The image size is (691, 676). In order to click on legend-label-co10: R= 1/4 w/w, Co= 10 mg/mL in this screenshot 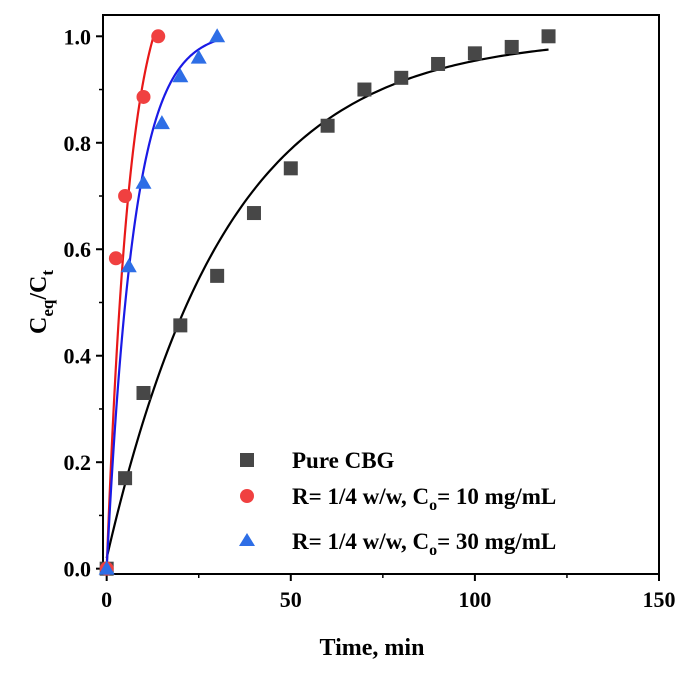, I will do `click(424, 499)`.